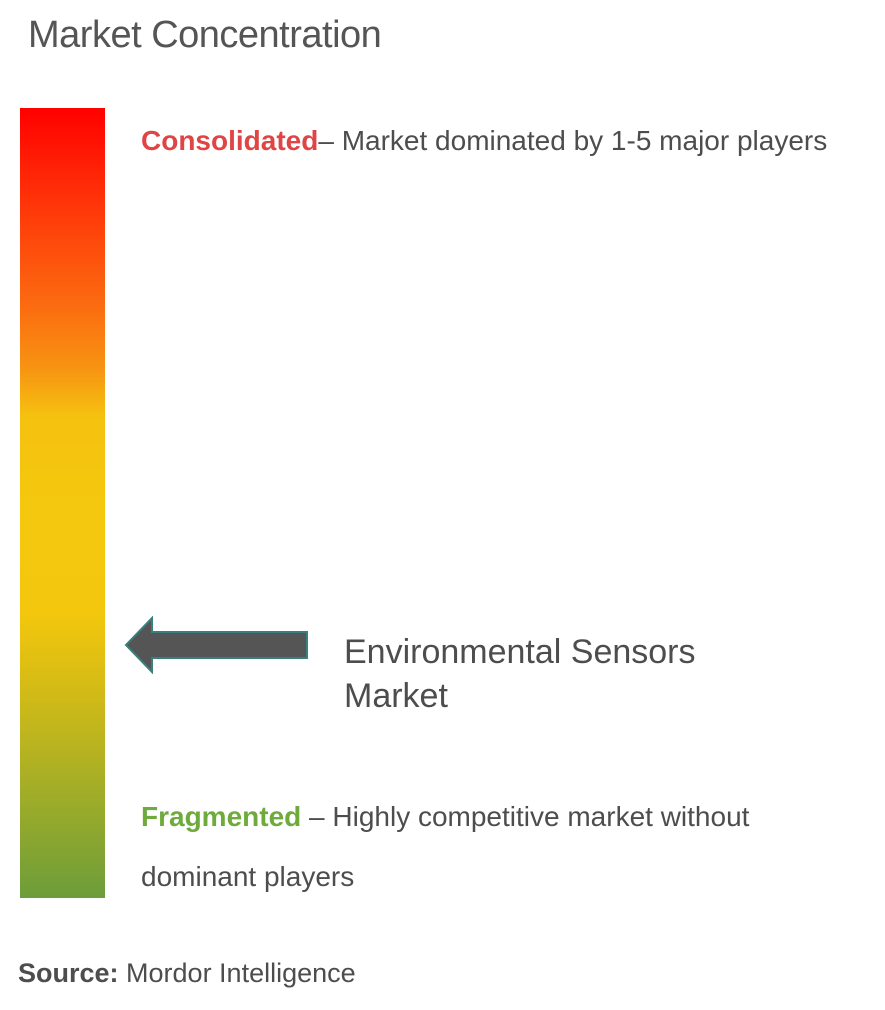 This screenshot has width=885, height=1010. Describe the element at coordinates (205, 35) in the screenshot. I see `page-title: Market Concentration` at that location.